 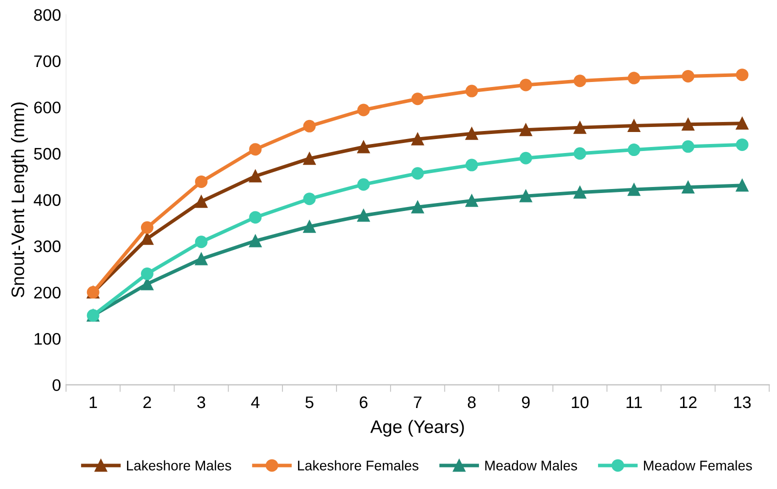 What do you see at coordinates (634, 402) in the screenshot?
I see `x-tick-label: 11` at bounding box center [634, 402].